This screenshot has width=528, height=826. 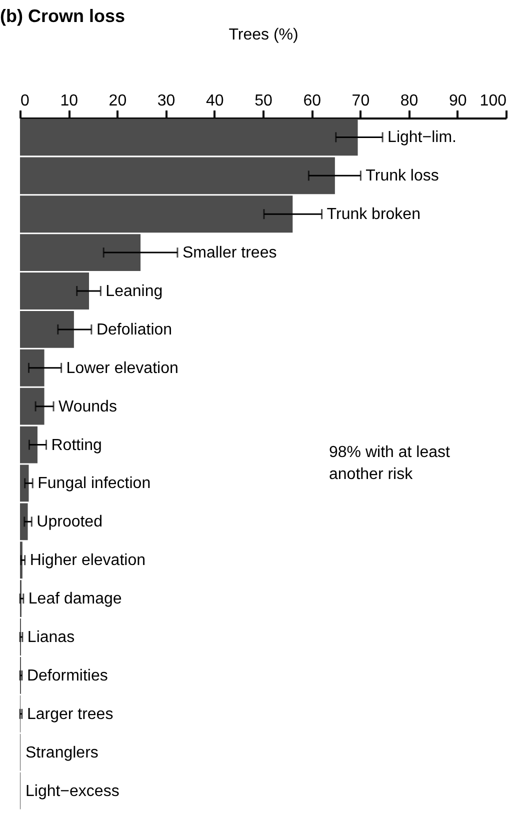 What do you see at coordinates (67, 675) in the screenshot?
I see `y-tick-label: Deformities` at bounding box center [67, 675].